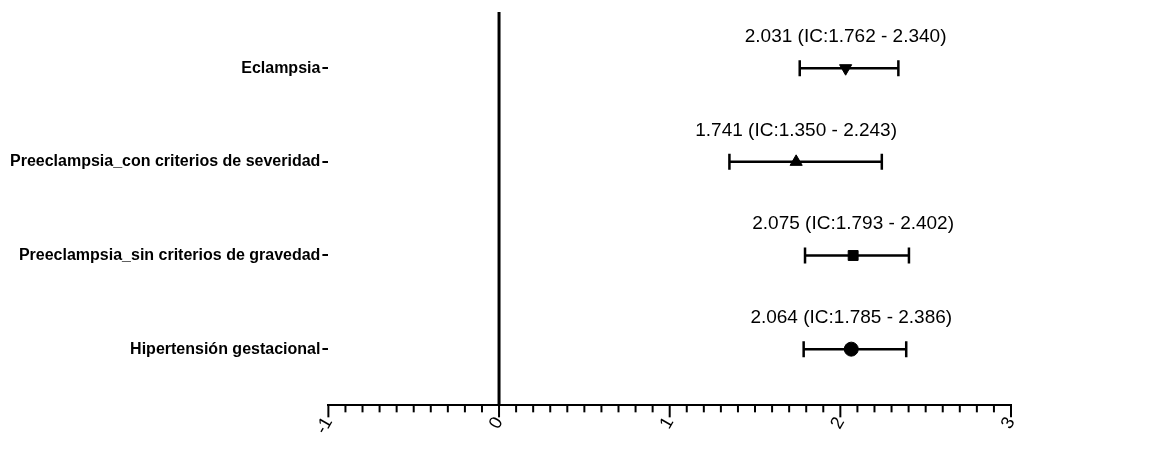 This screenshot has height=450, width=1161. What do you see at coordinates (495, 422) in the screenshot?
I see `x-tick-label: 0` at bounding box center [495, 422].